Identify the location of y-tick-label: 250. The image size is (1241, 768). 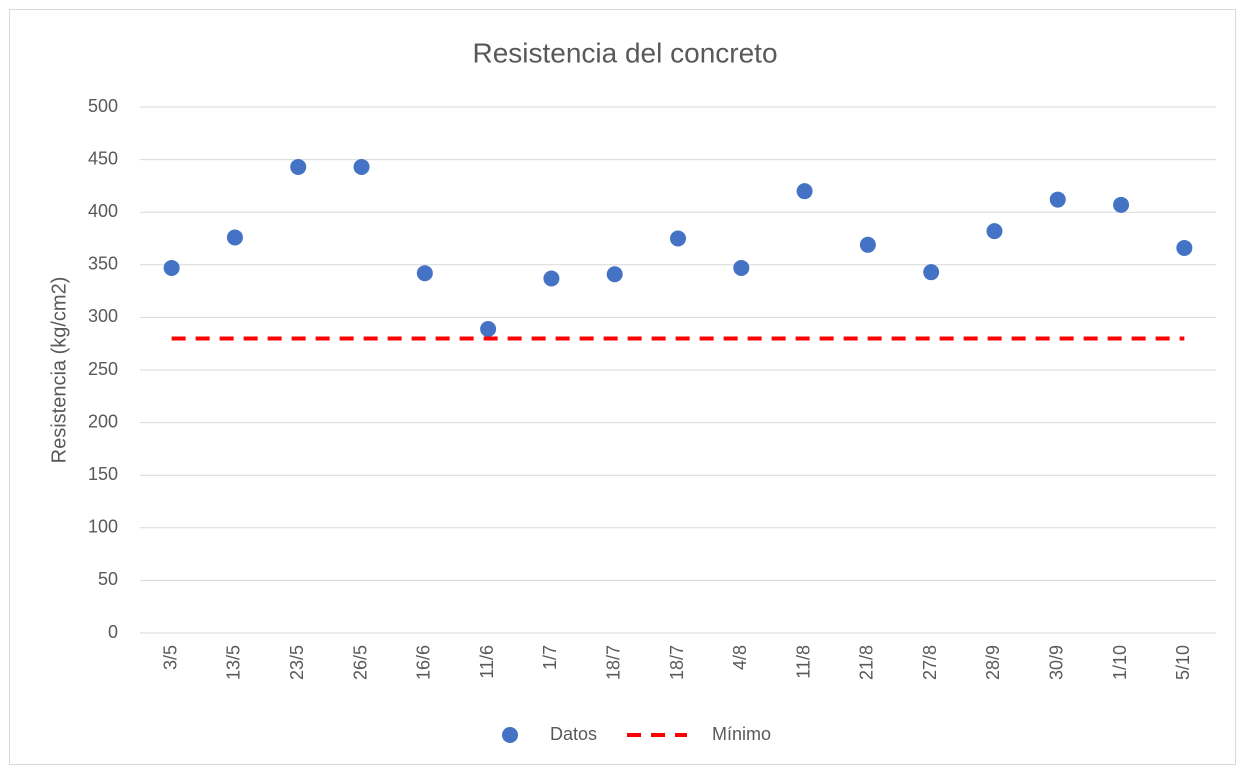
(103, 369).